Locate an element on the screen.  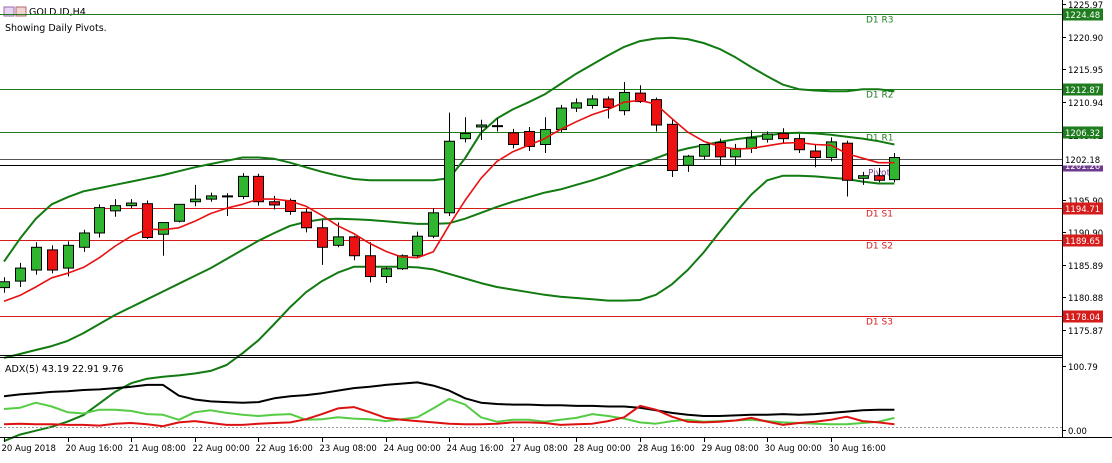
symbol-label: GOLD.ID,H4 is located at coordinates (57, 12).